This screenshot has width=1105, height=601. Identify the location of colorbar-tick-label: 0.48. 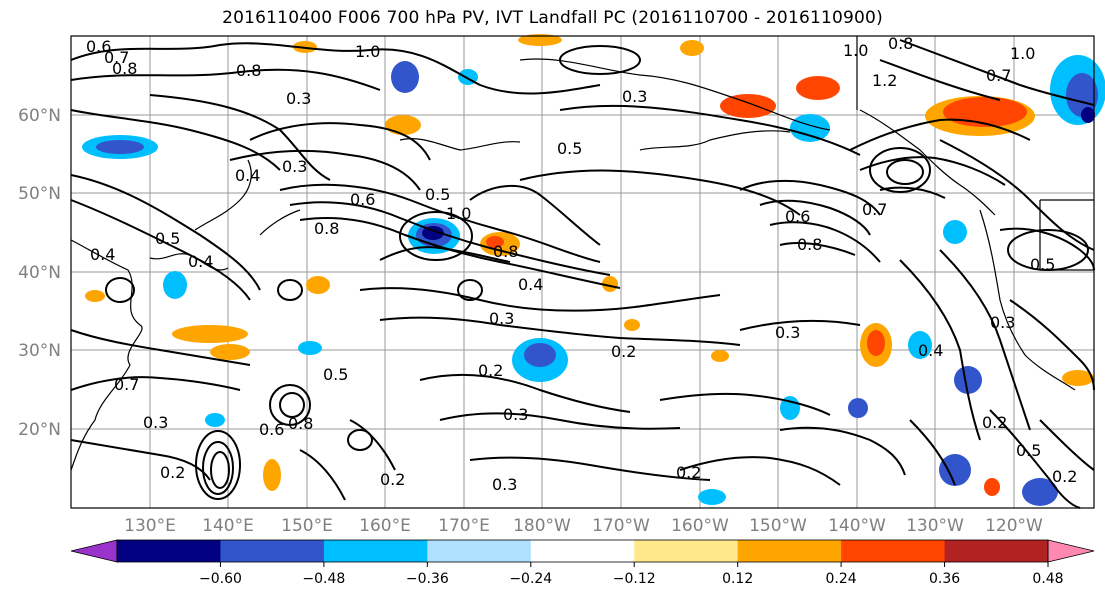
(1047, 579).